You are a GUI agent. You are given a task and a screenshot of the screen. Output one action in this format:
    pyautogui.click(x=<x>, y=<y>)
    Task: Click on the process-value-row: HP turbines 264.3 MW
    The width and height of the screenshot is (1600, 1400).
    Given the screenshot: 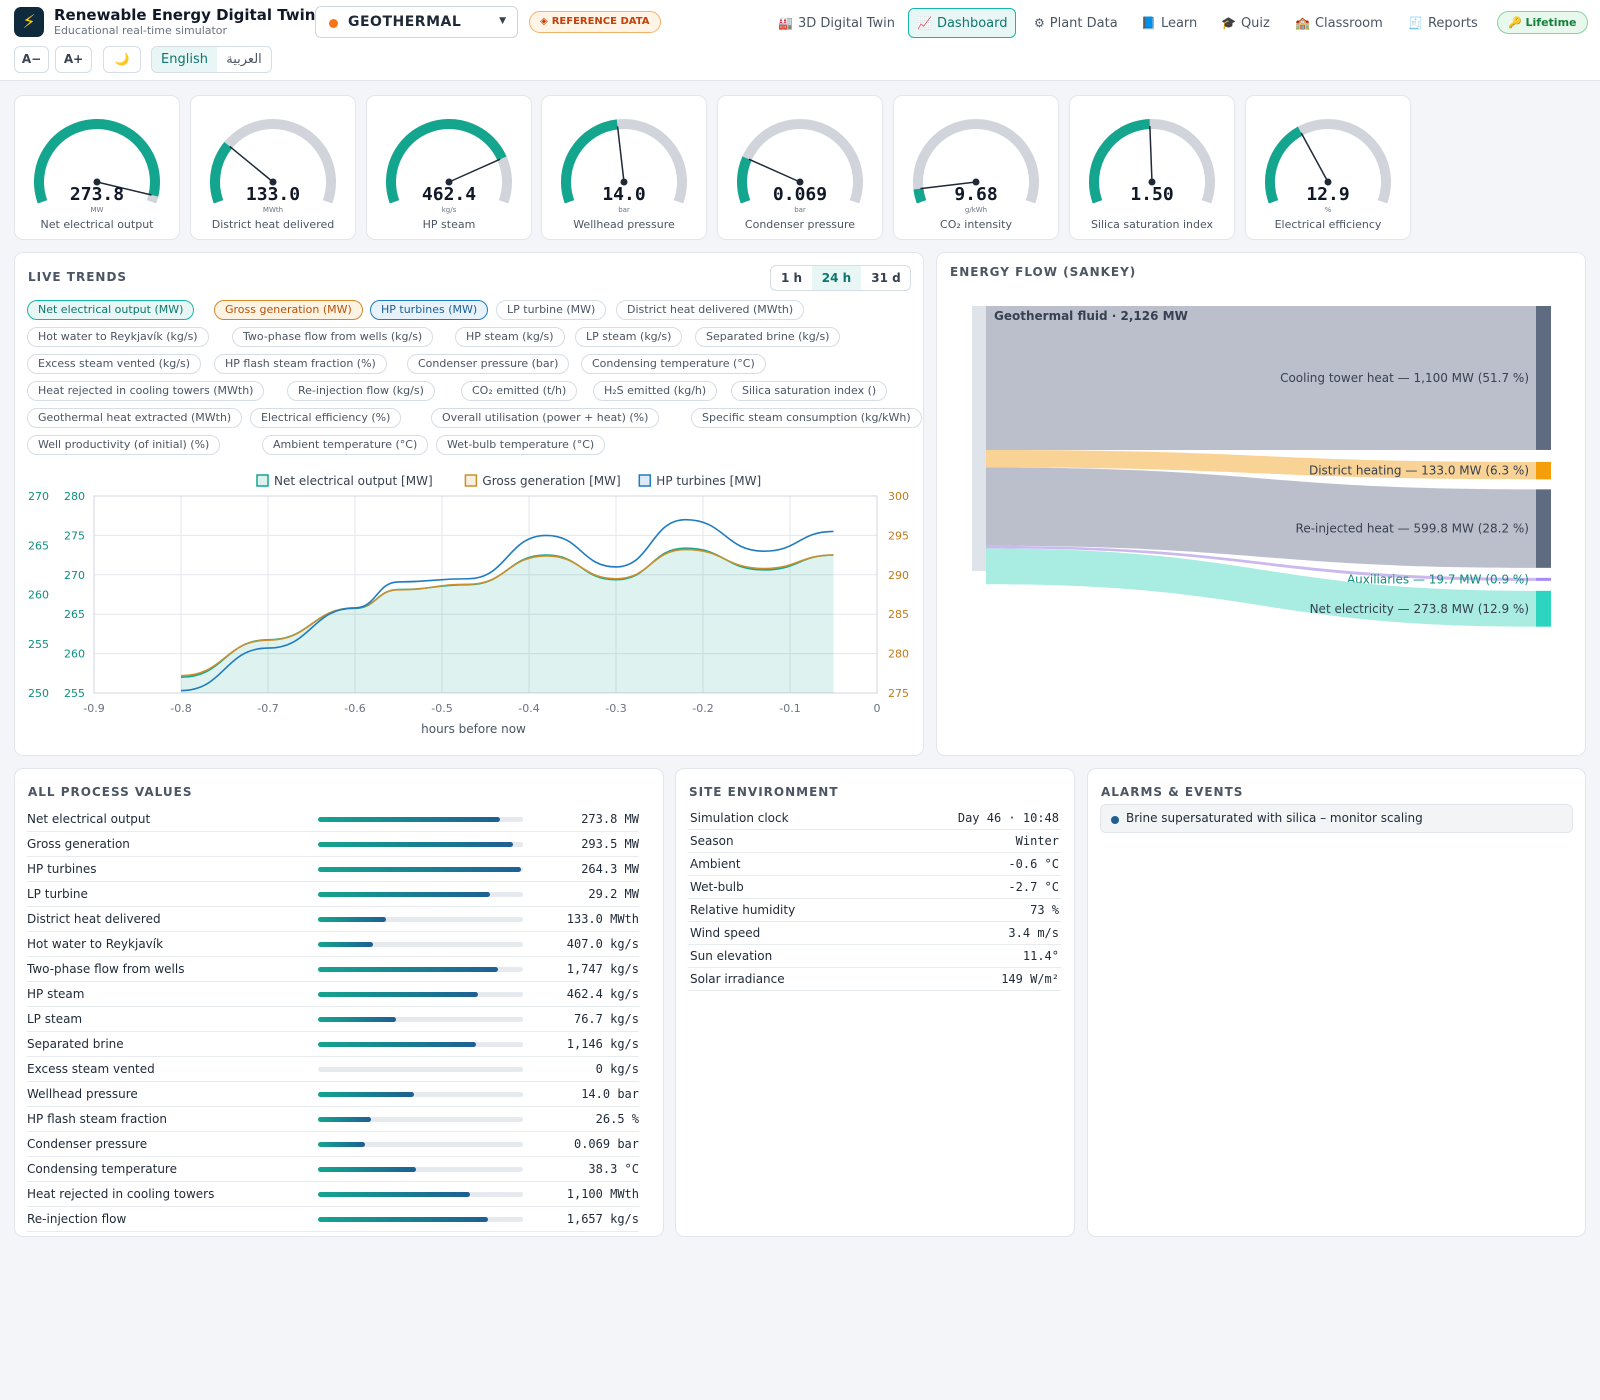 What is the action you would take?
    pyautogui.click(x=333, y=869)
    